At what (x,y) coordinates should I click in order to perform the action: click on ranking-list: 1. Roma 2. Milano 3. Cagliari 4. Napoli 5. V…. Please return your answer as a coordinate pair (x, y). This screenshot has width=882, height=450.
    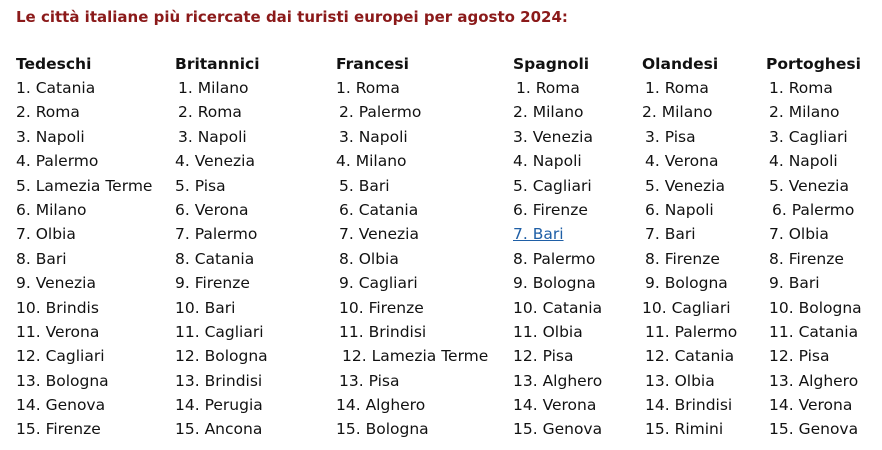
    Looking at the image, I should click on (814, 259).